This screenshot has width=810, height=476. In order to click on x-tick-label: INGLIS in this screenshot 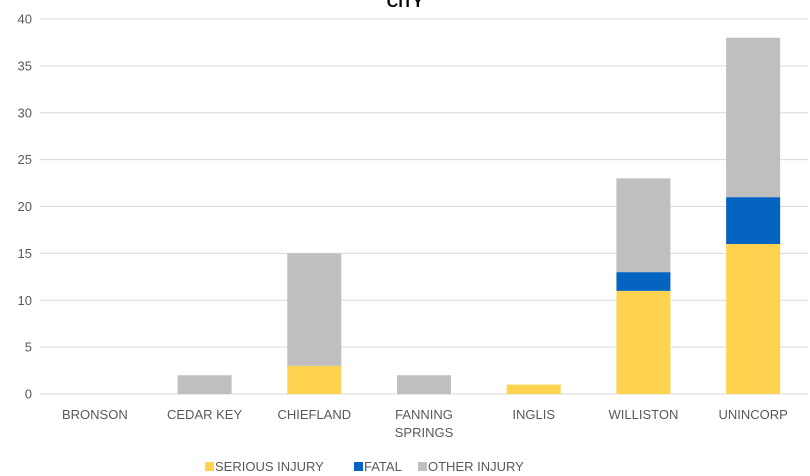, I will do `click(533, 414)`.